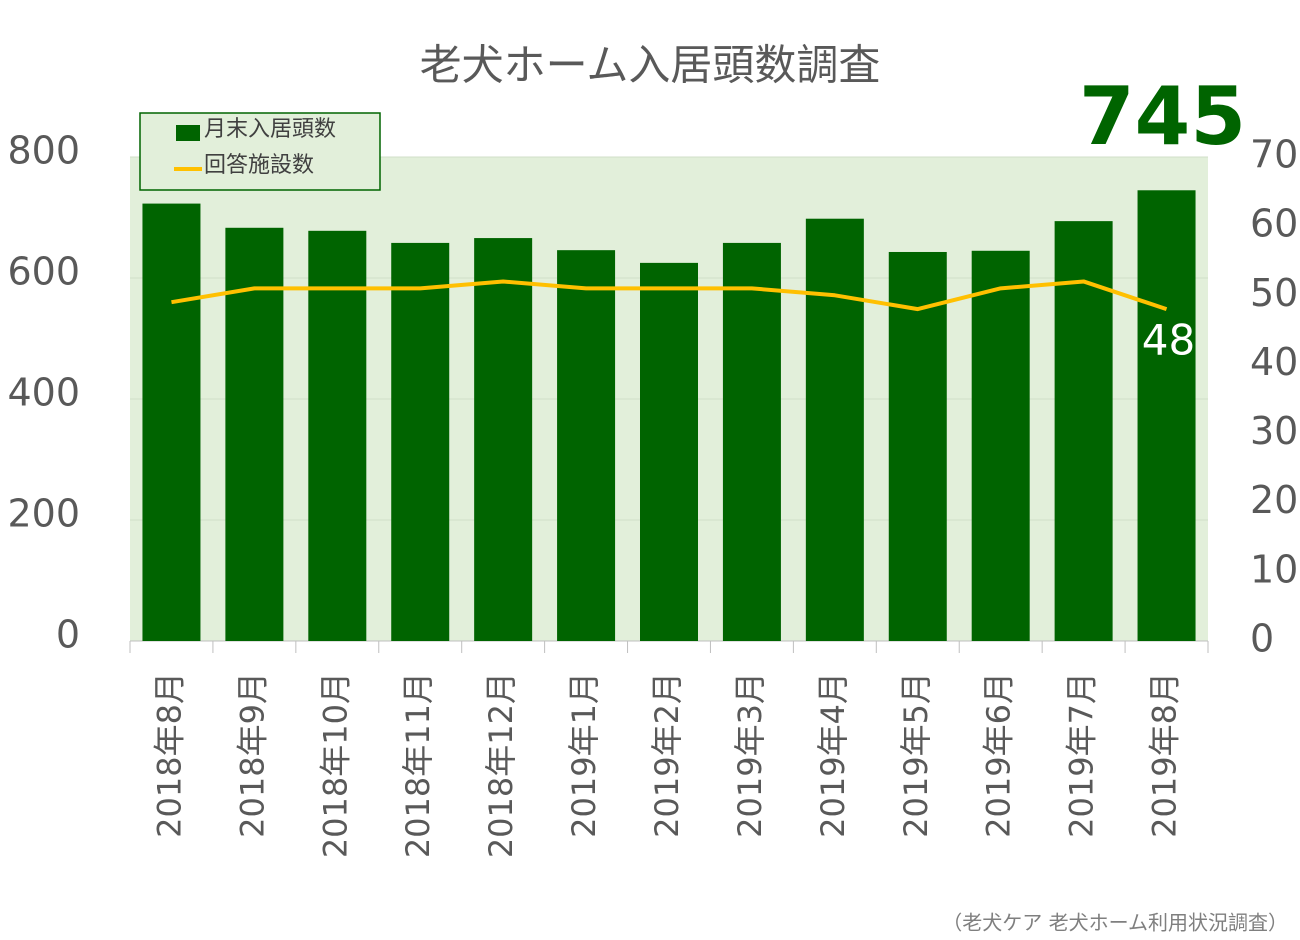 This screenshot has width=1300, height=940. I want to click on source-note: （老犬ケア 老犬ホーム利用状況調査）, so click(1115, 923).